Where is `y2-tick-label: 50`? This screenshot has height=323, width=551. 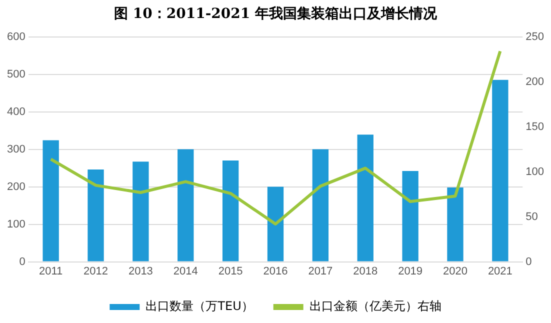 y2-tick-label: 50 is located at coordinates (532, 216).